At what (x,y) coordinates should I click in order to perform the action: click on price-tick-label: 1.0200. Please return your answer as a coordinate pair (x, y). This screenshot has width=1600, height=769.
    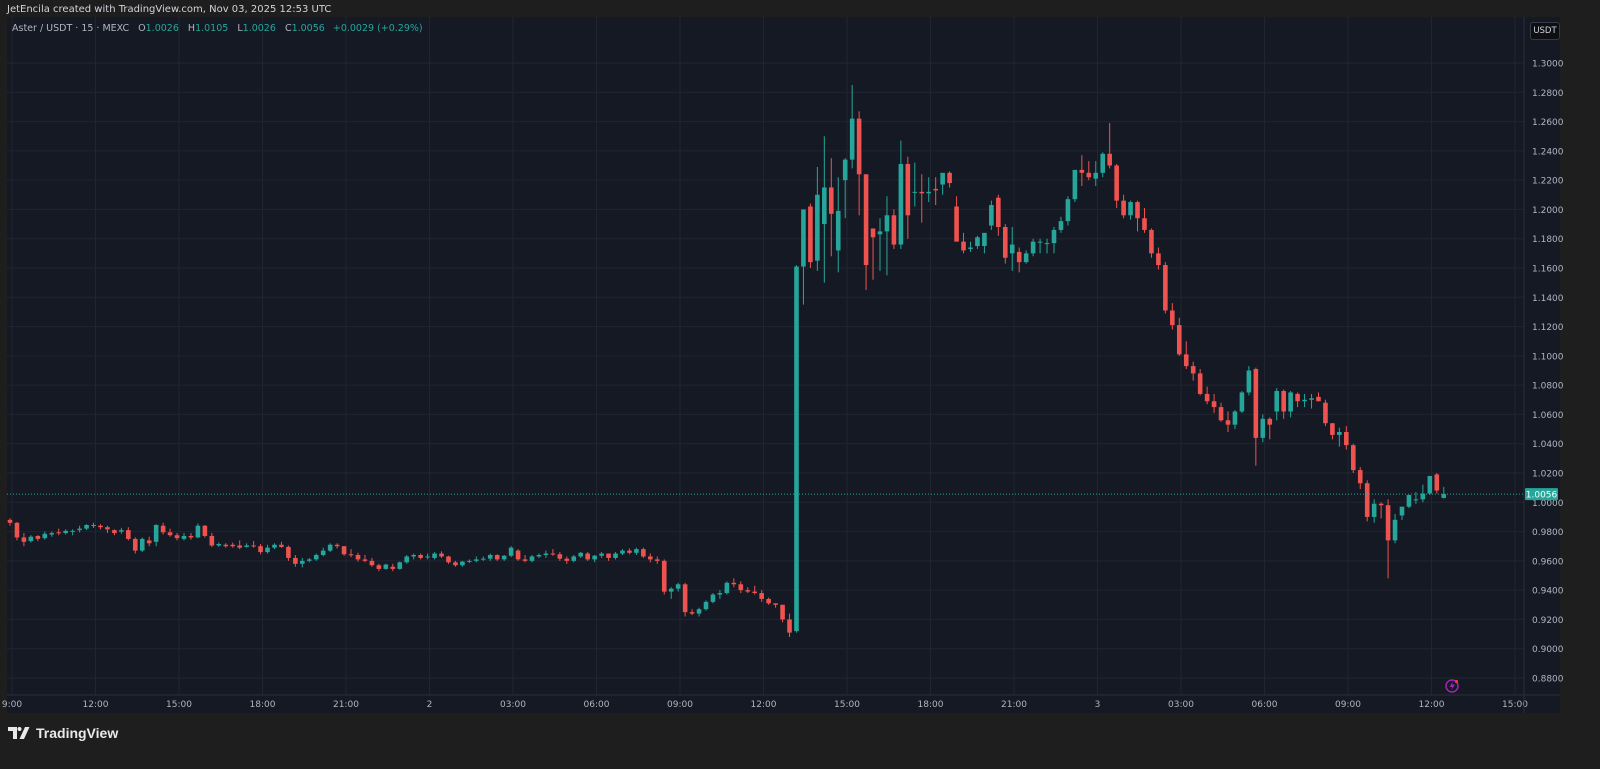
    Looking at the image, I should click on (1548, 475).